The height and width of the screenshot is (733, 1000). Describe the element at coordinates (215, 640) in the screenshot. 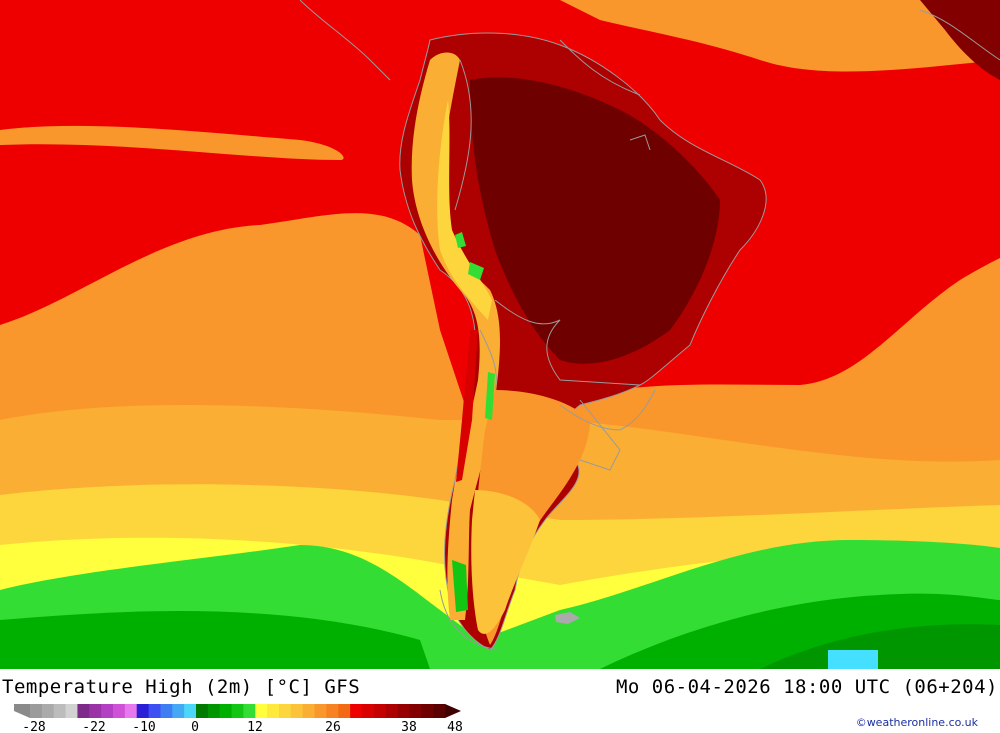

I see `band-green-mid` at that location.